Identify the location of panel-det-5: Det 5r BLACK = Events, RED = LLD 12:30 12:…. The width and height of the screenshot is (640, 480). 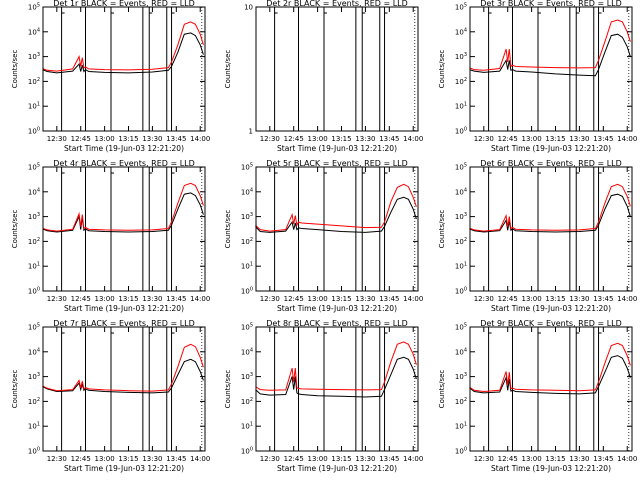
(323, 236).